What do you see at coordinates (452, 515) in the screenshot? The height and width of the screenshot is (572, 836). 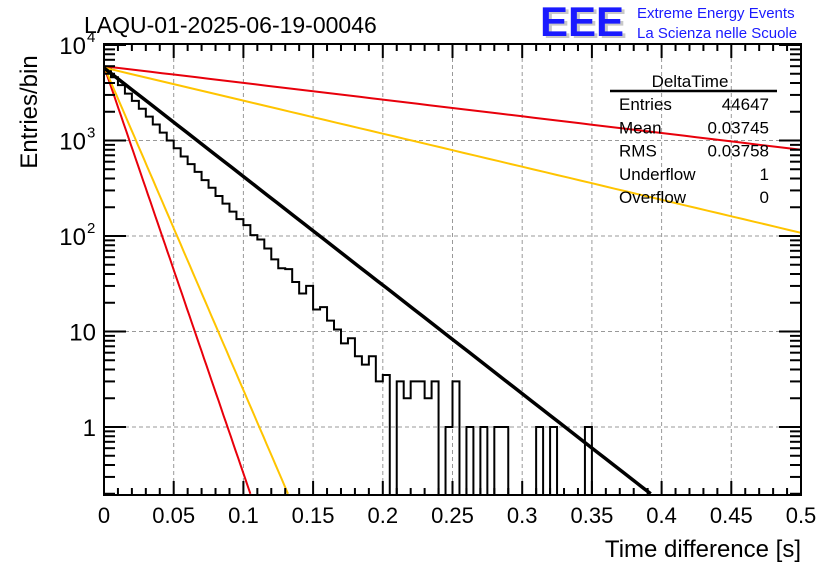 I see `x-tick-label: 0.25` at bounding box center [452, 515].